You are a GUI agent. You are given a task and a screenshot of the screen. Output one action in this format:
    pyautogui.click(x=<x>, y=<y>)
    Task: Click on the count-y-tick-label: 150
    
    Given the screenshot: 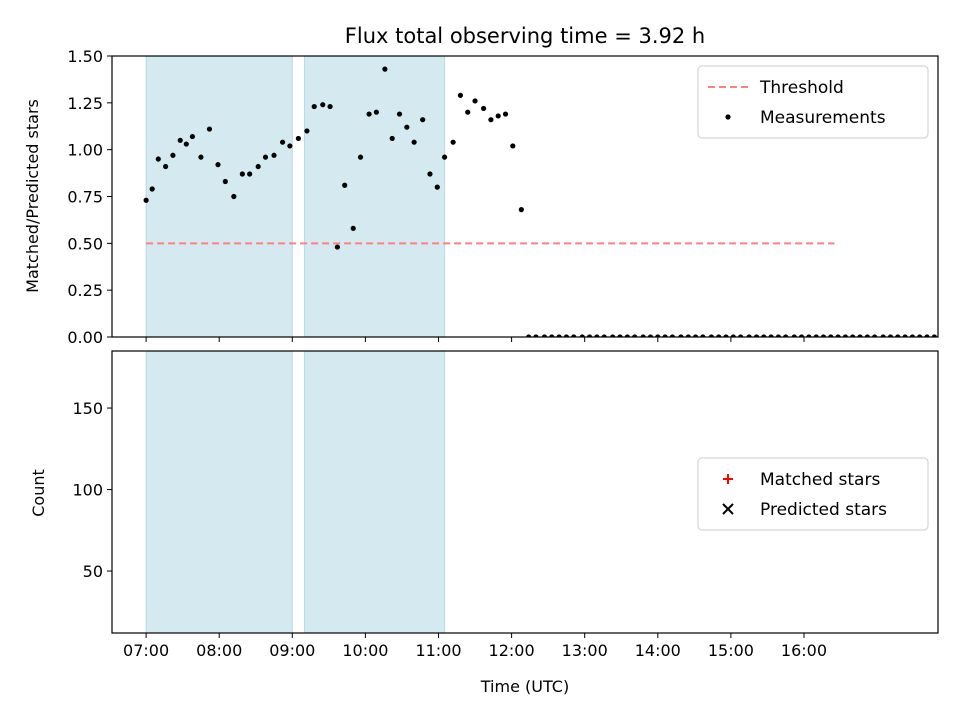 What is the action you would take?
    pyautogui.click(x=87, y=408)
    